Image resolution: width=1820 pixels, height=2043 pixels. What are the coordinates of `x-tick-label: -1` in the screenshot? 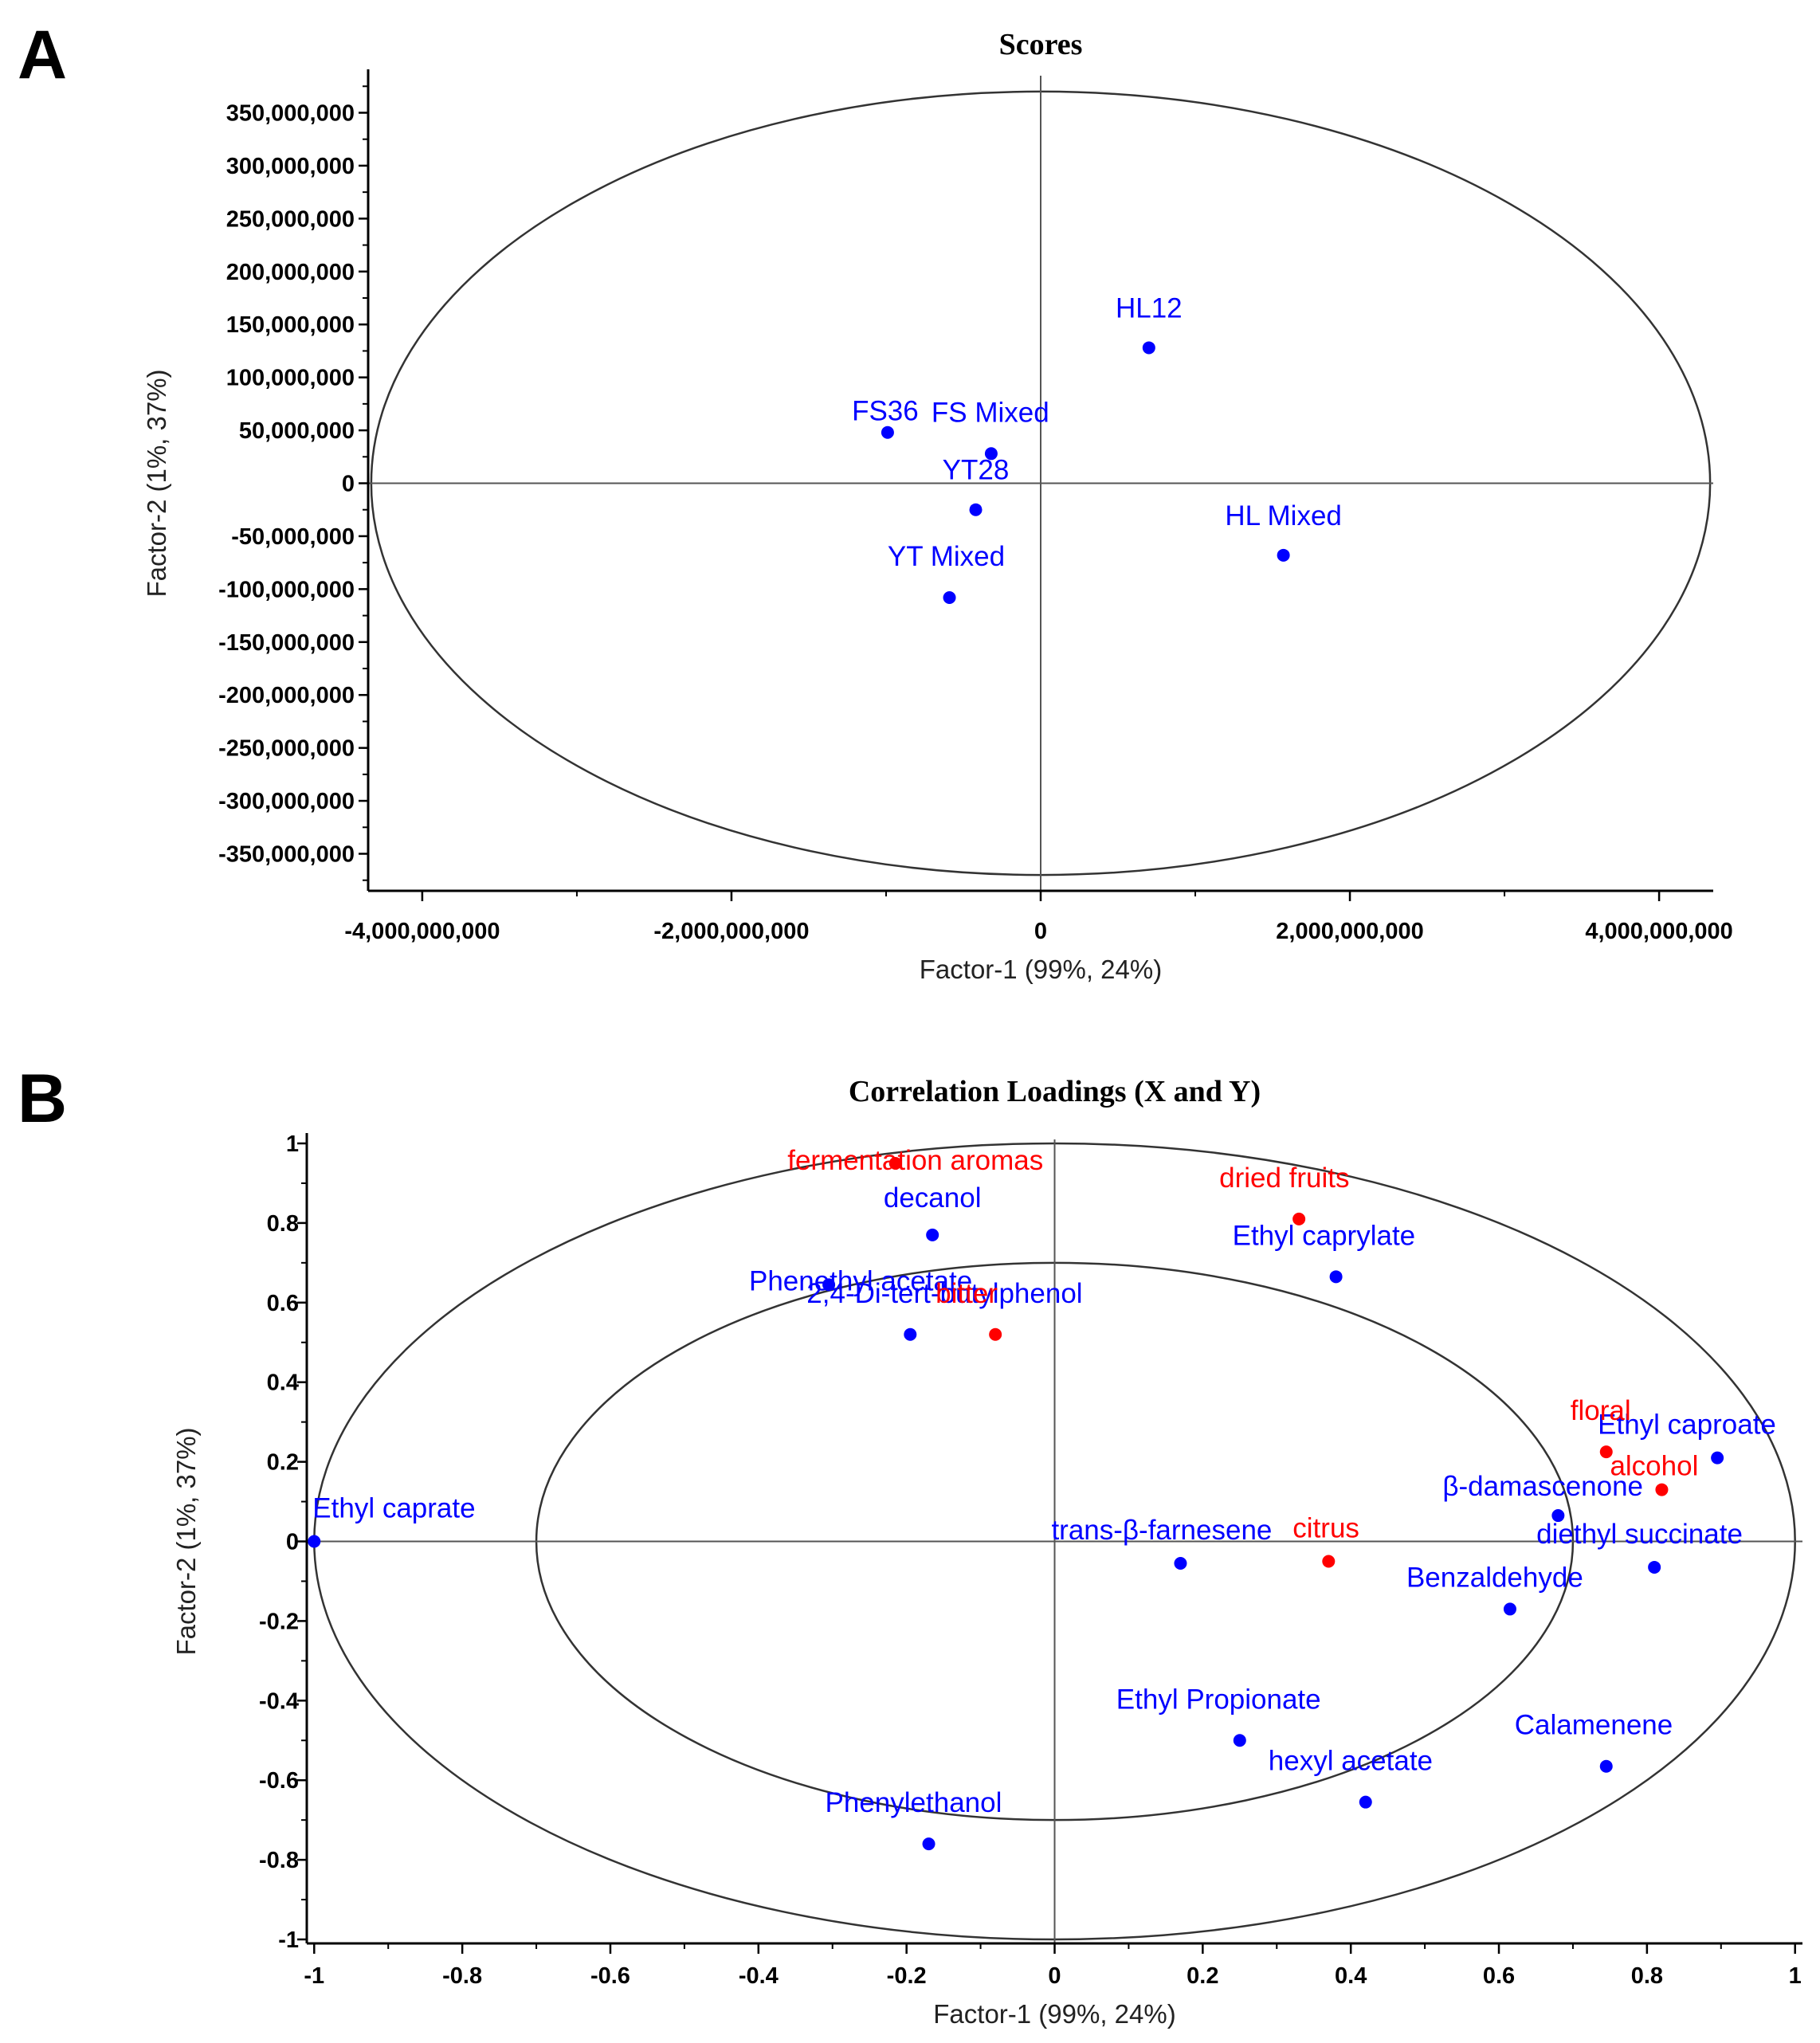 It's located at (314, 1976).